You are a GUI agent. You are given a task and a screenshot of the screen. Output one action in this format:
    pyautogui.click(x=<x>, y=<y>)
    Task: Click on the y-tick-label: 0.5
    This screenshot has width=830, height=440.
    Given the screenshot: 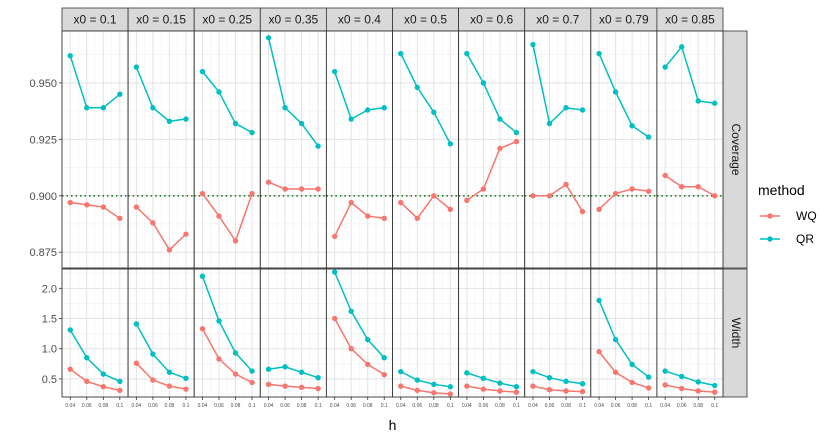 What is the action you would take?
    pyautogui.click(x=49, y=380)
    